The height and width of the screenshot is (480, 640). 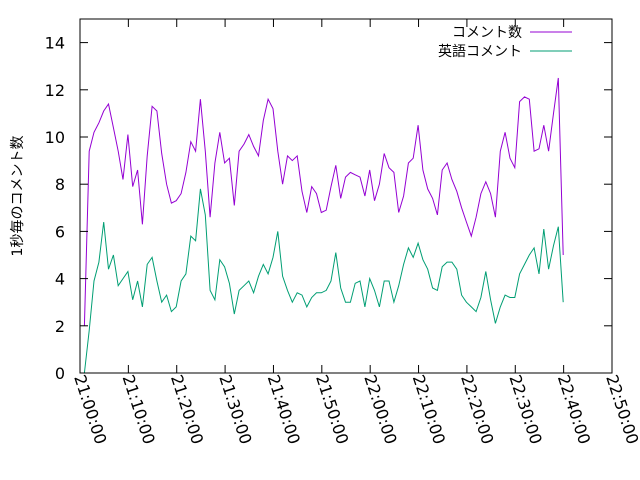 What do you see at coordinates (505, 42) in the screenshot?
I see `legend: コメント数 英語コメント` at bounding box center [505, 42].